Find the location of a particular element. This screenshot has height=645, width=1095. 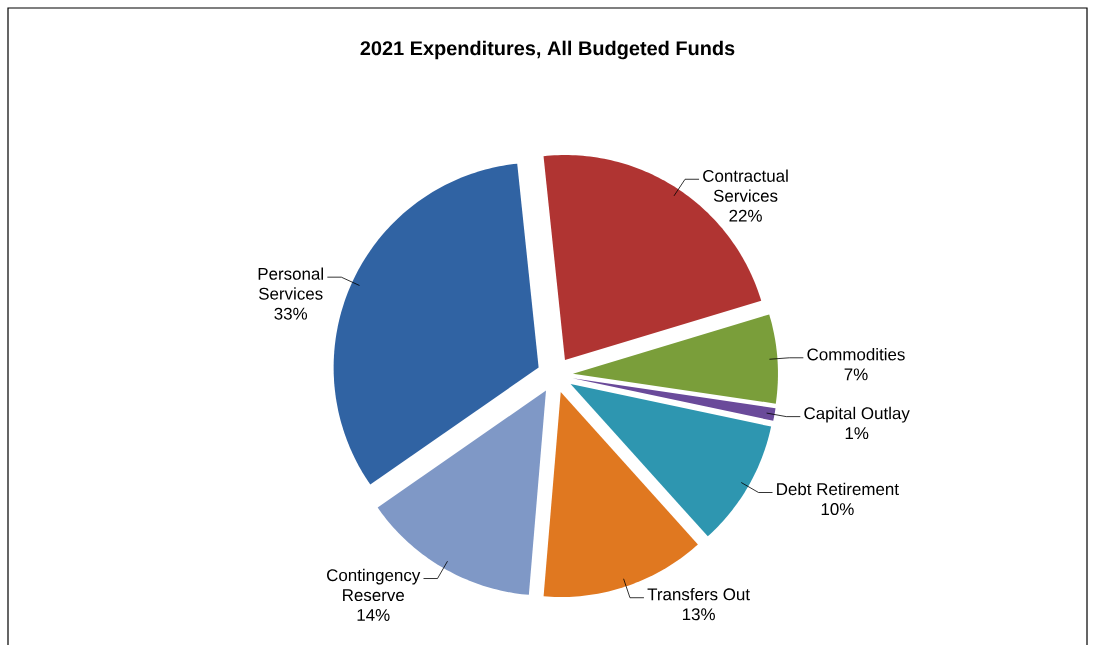

data-label: 22% is located at coordinates (745, 215).